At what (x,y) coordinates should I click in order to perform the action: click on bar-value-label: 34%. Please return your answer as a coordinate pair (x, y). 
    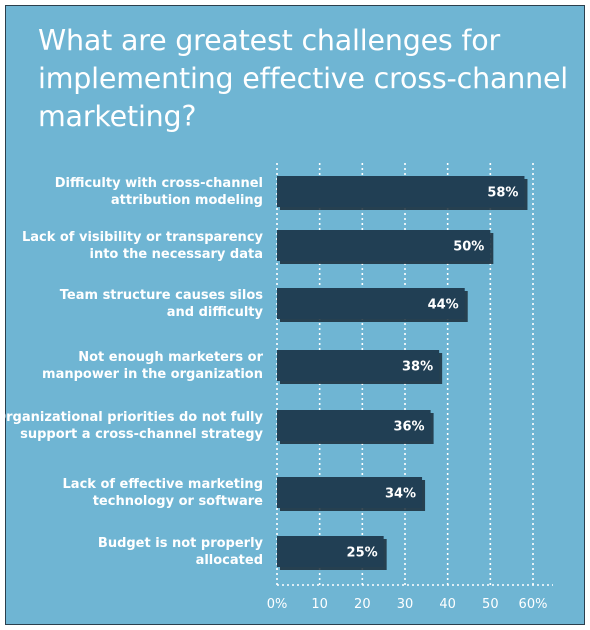
    Looking at the image, I should click on (400, 494).